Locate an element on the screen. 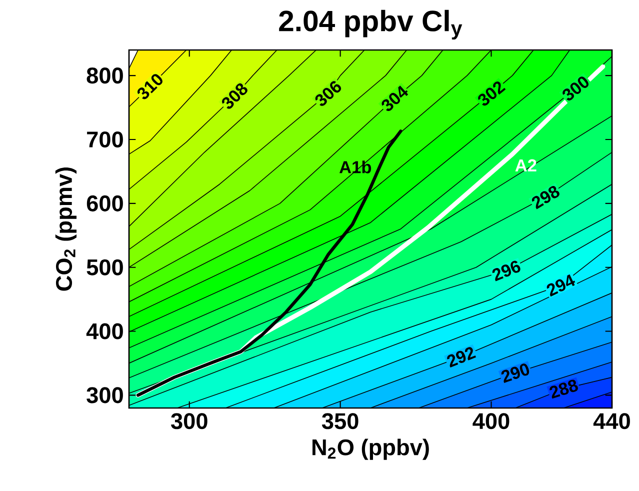 The width and height of the screenshot is (639, 491). x-tick-label: 350 is located at coordinates (340, 421).